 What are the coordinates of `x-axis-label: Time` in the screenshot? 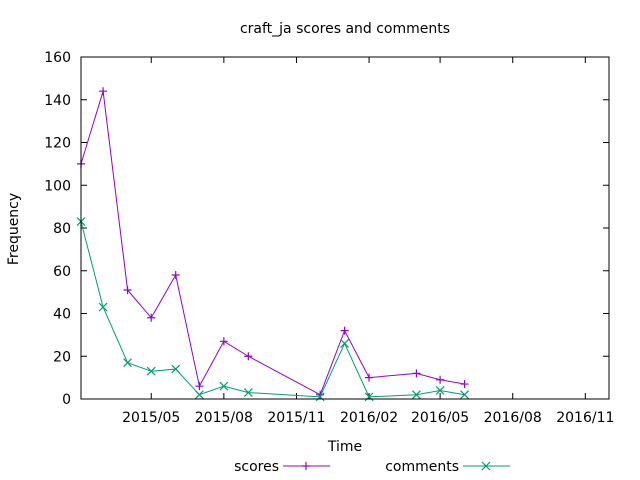 It's located at (344, 447).